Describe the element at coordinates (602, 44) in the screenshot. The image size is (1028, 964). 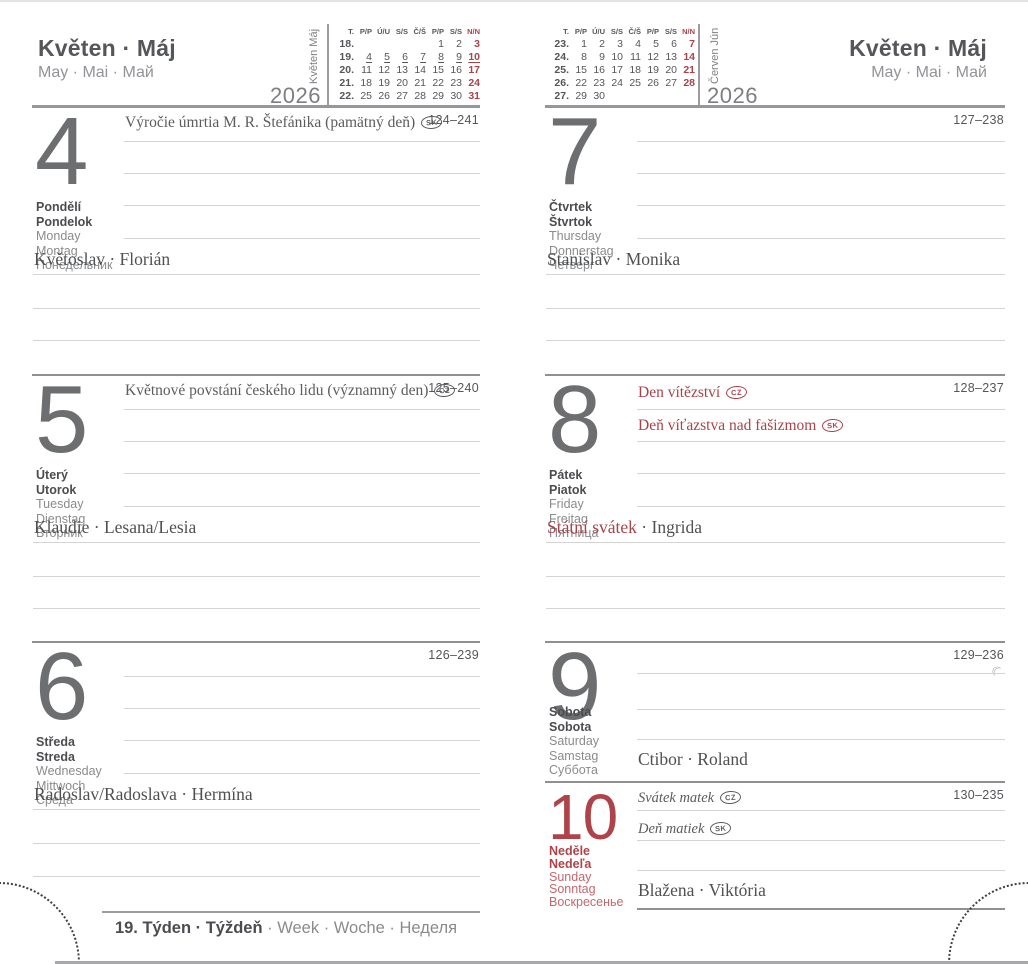
I see `minical-day-cell: 2` at that location.